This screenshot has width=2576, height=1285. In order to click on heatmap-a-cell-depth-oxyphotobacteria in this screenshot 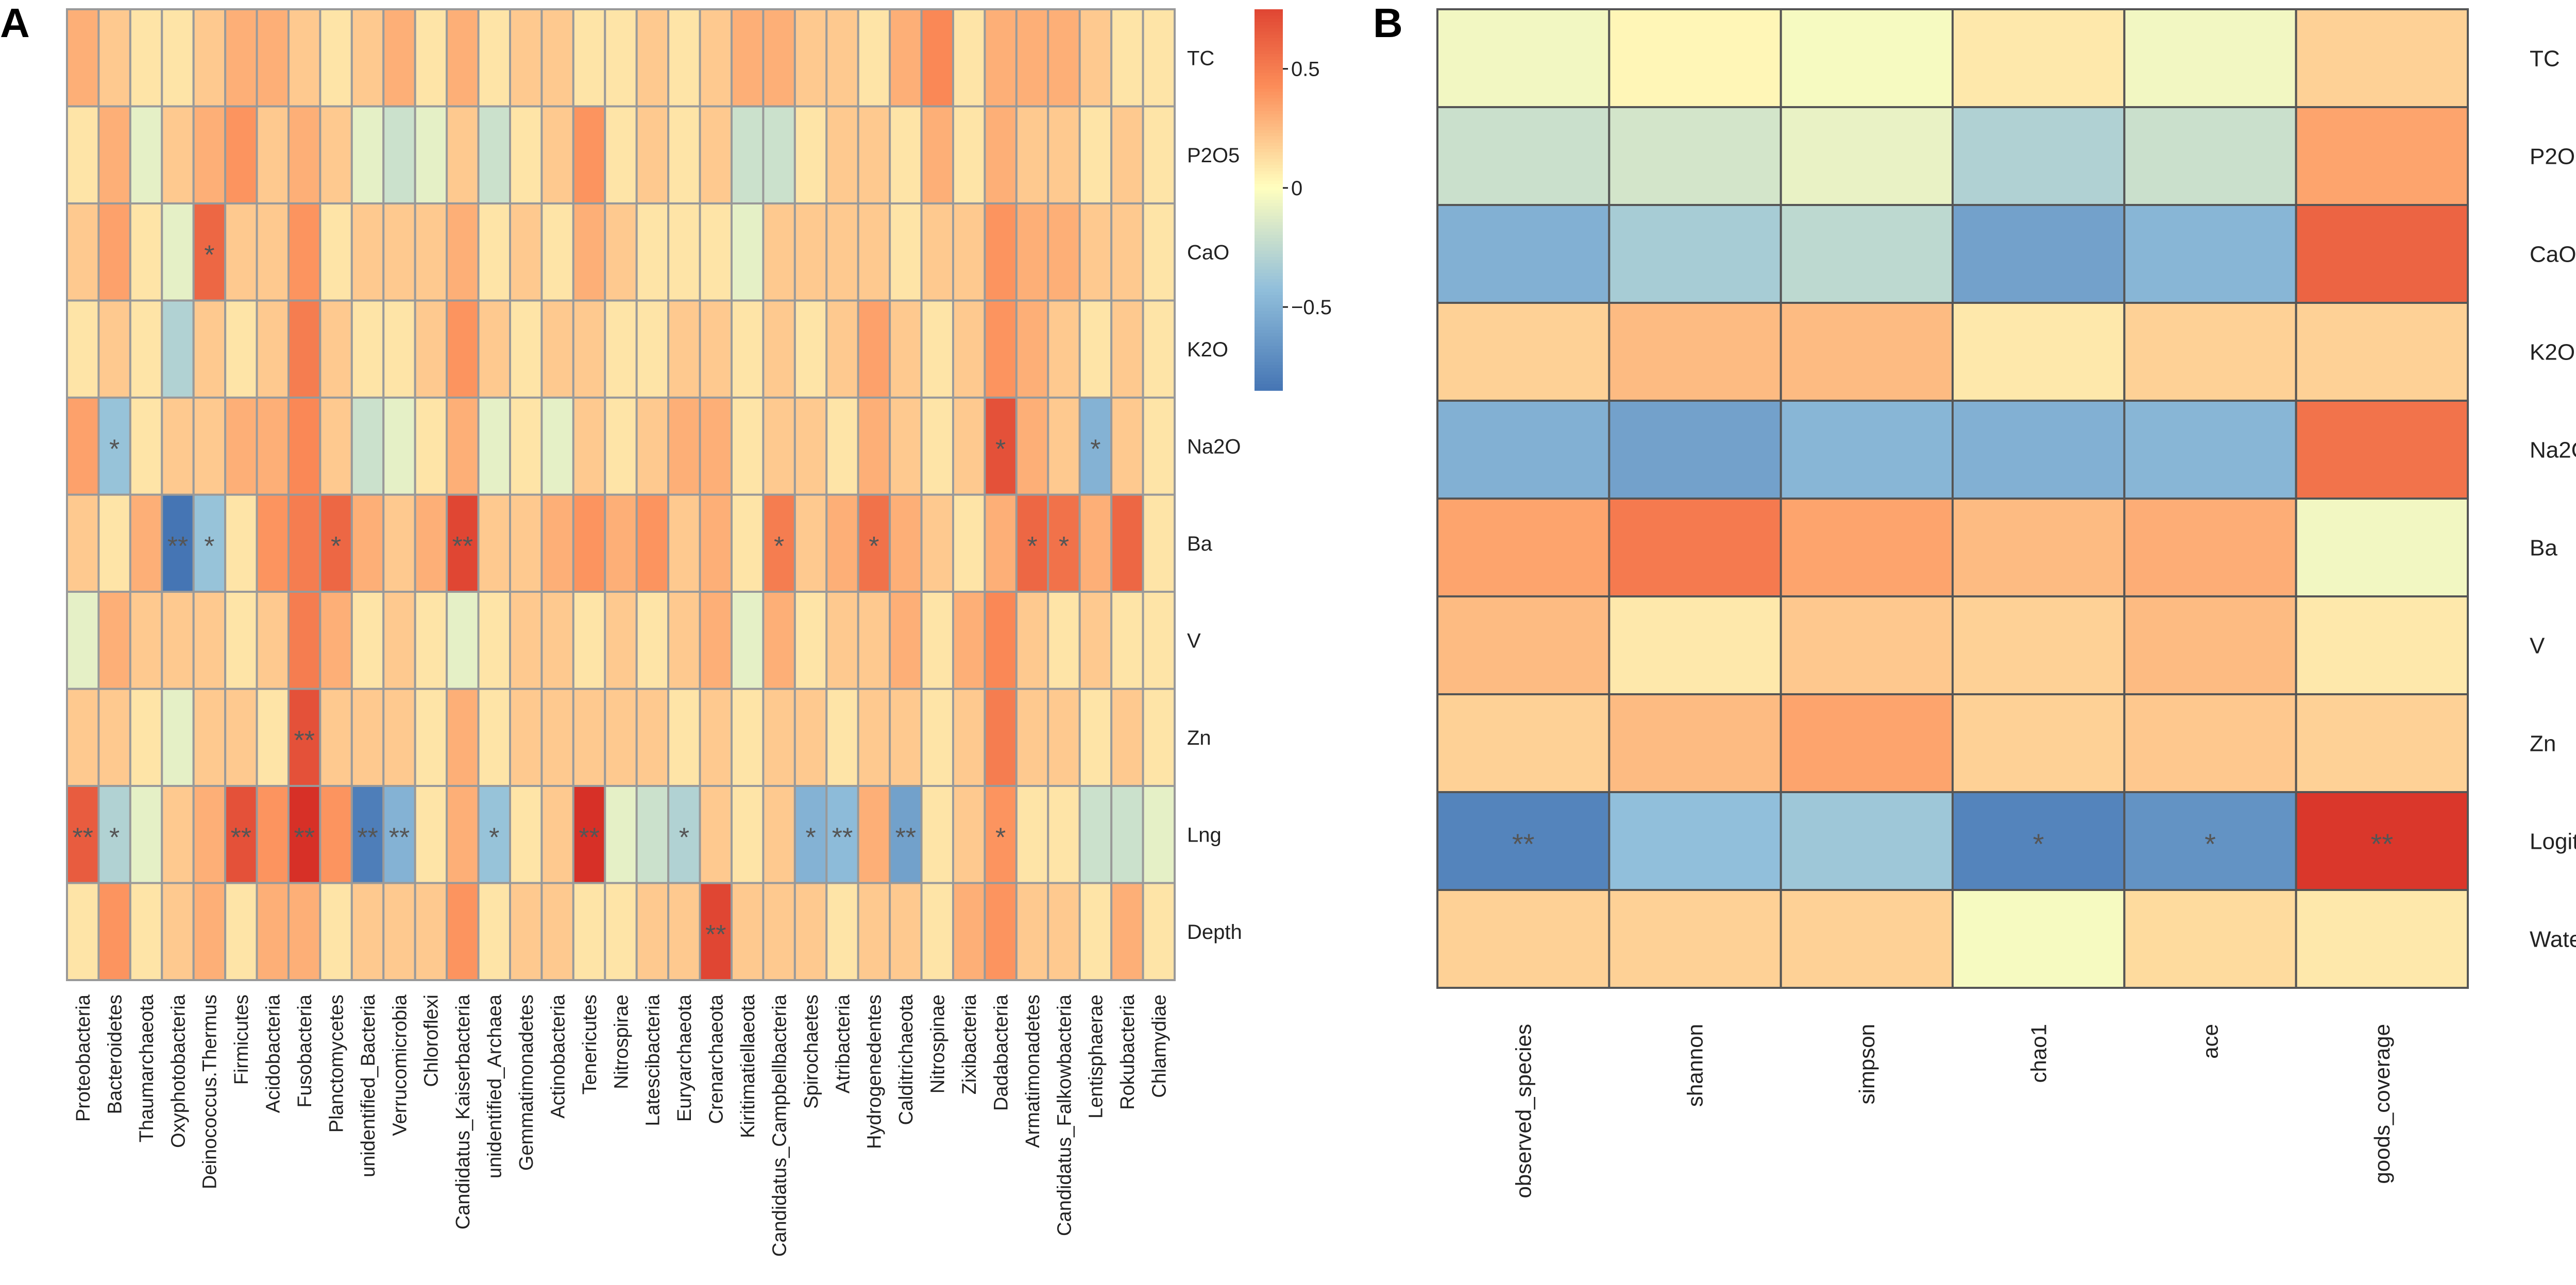, I will do `click(178, 931)`.